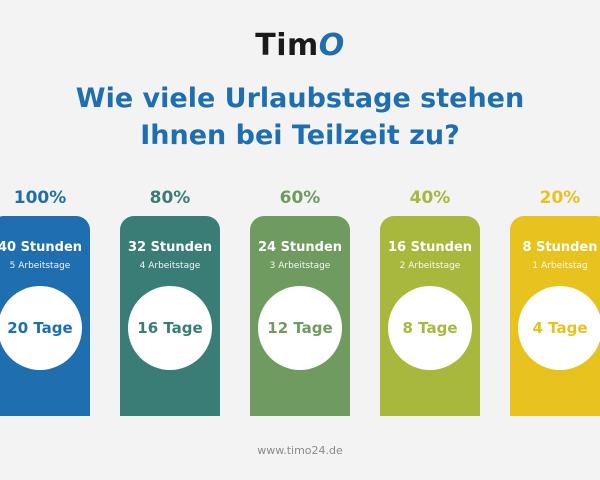 Image resolution: width=600 pixels, height=480 pixels. What do you see at coordinates (40, 266) in the screenshot?
I see `workdays-label: 5 Arbeitstage` at bounding box center [40, 266].